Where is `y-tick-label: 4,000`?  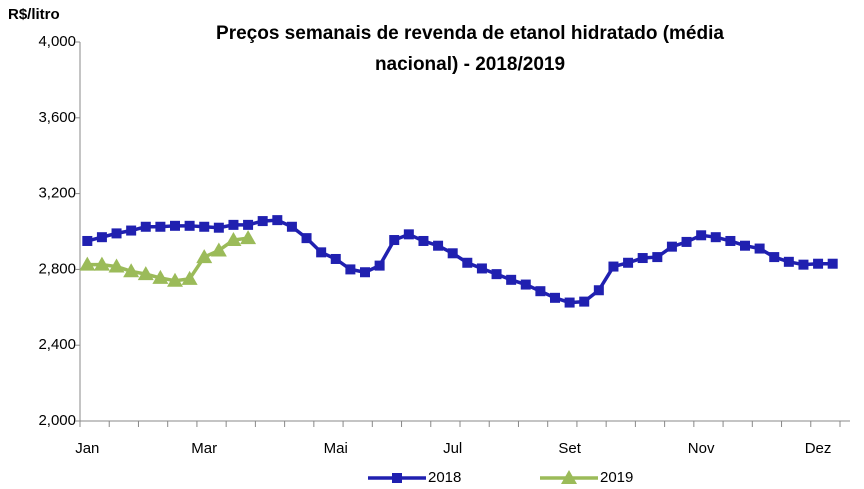 y-tick-label: 4,000 is located at coordinates (57, 41).